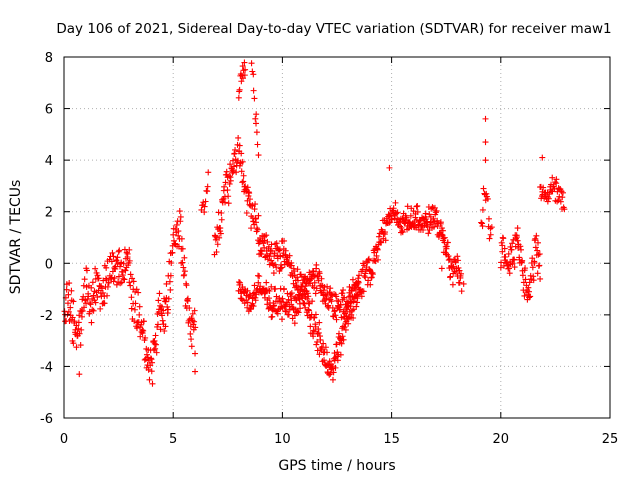 Image resolution: width=640 pixels, height=480 pixels. Describe the element at coordinates (49, 161) in the screenshot. I see `y-tick-label: 4` at that location.